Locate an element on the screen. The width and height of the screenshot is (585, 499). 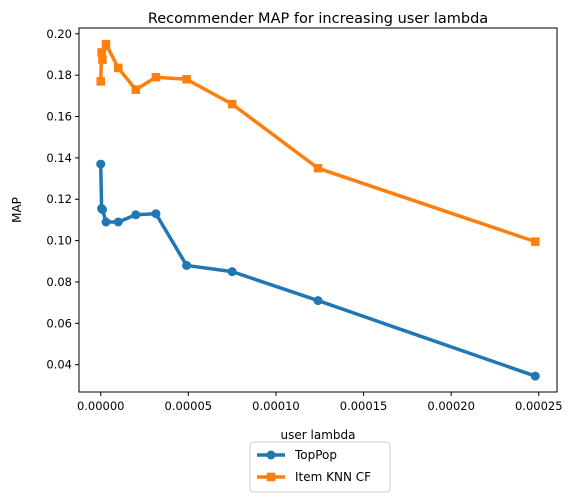
y-tick-label: 0.12 is located at coordinates (59, 199).